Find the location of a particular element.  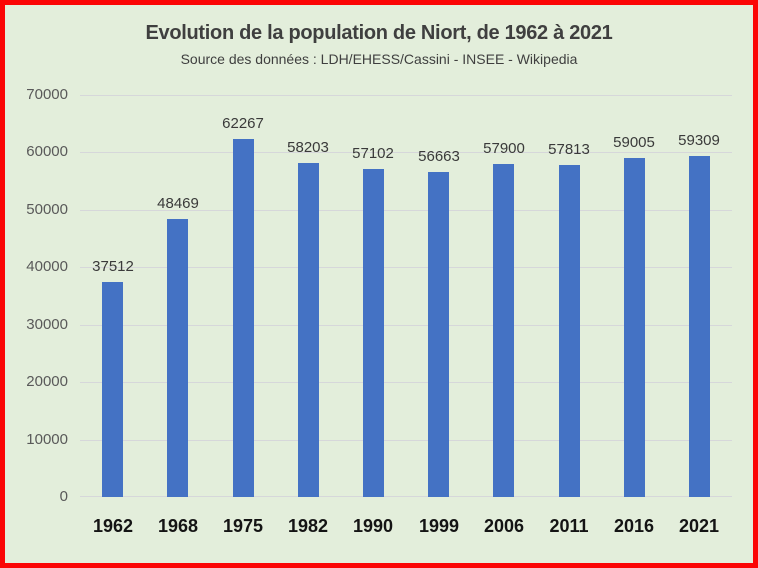

x-tick-label: 2006 is located at coordinates (504, 526).